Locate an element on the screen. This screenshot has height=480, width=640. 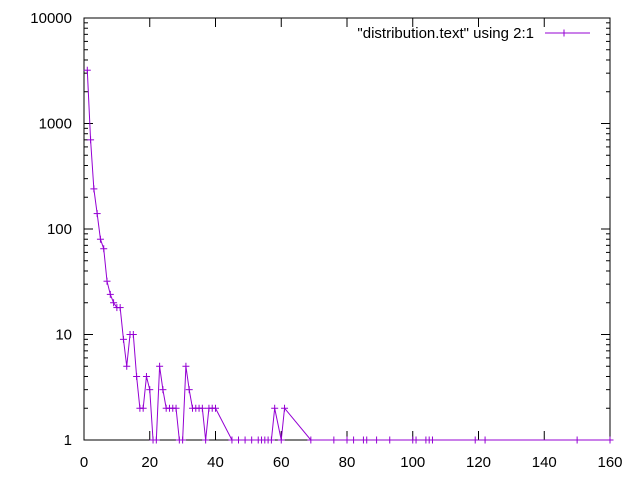
x-tick-label: 60 is located at coordinates (281, 462).